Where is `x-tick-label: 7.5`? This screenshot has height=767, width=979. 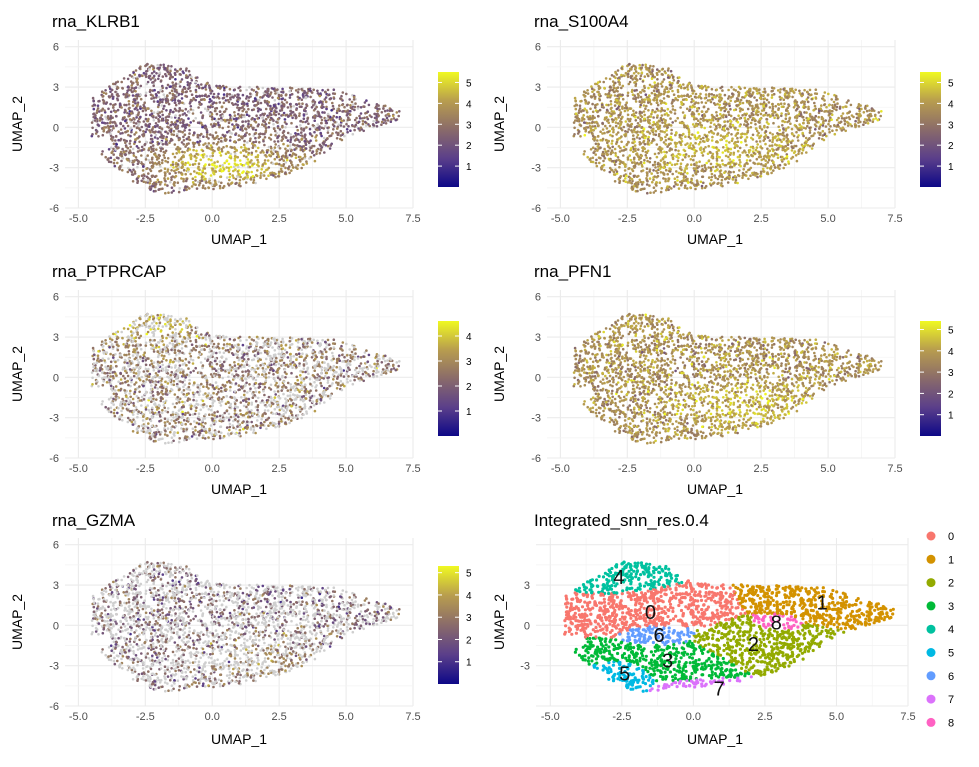 x-tick-label: 7.5 is located at coordinates (412, 219).